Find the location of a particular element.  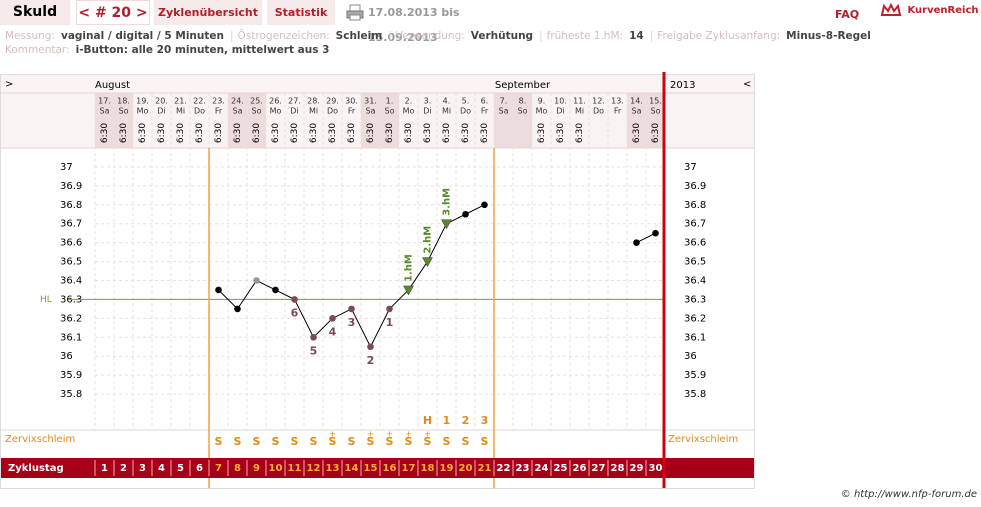

weekday: So is located at coordinates (523, 111).